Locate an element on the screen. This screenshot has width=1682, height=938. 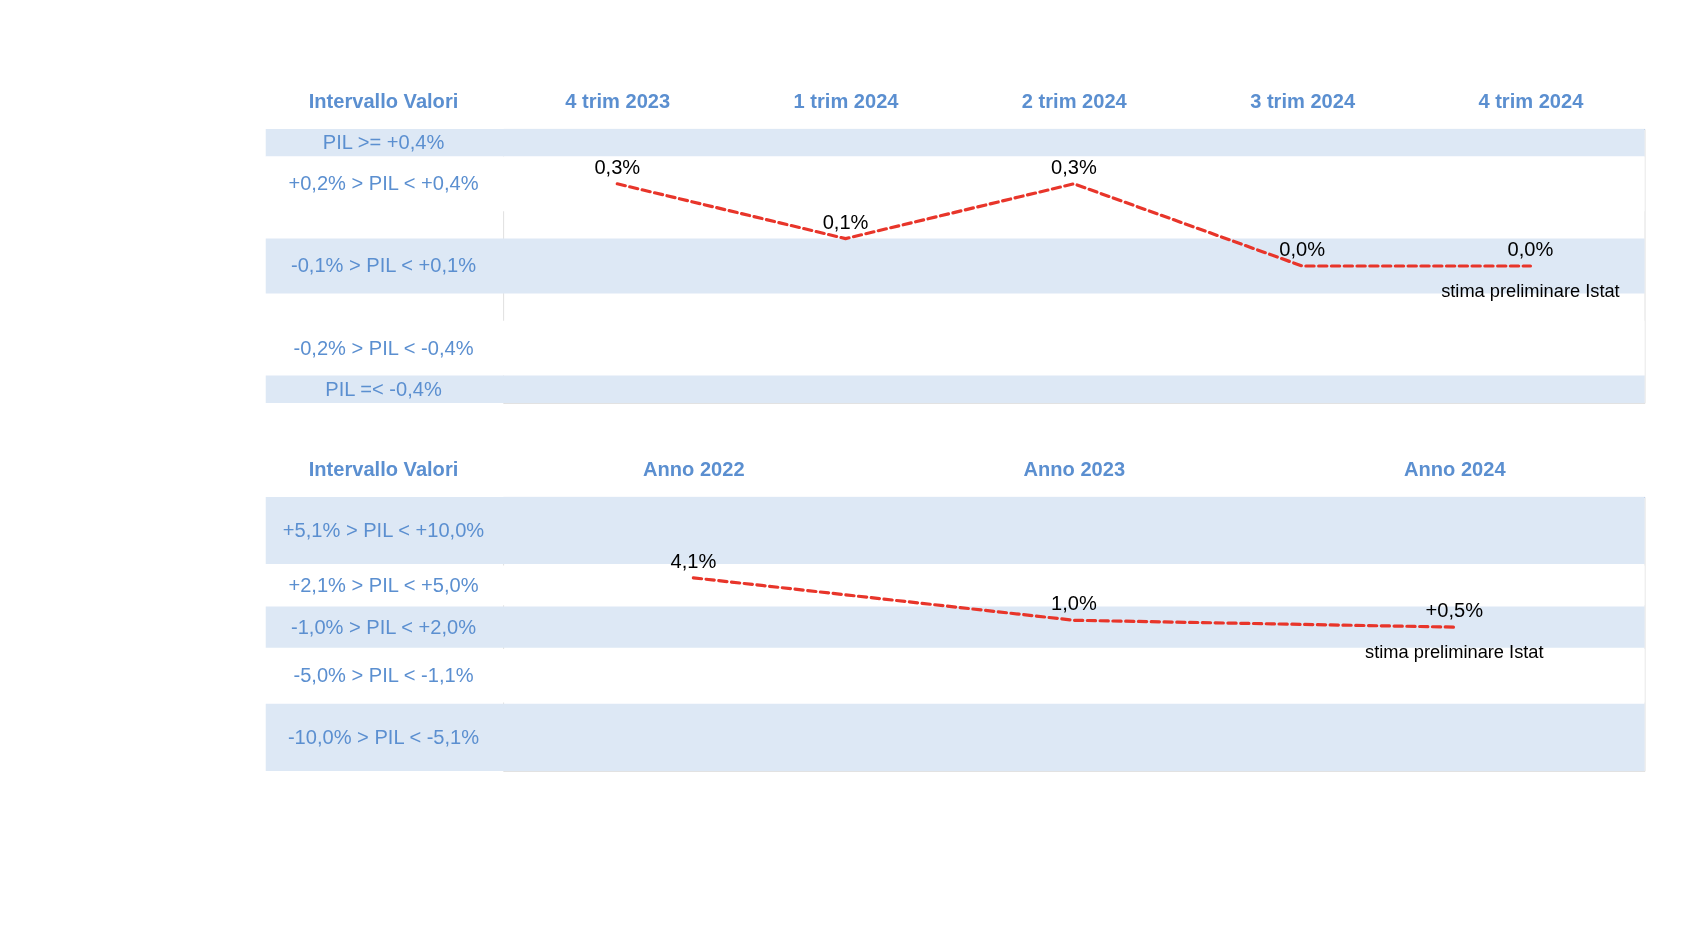
band-label: PIL =< -0,4% is located at coordinates (383, 388).